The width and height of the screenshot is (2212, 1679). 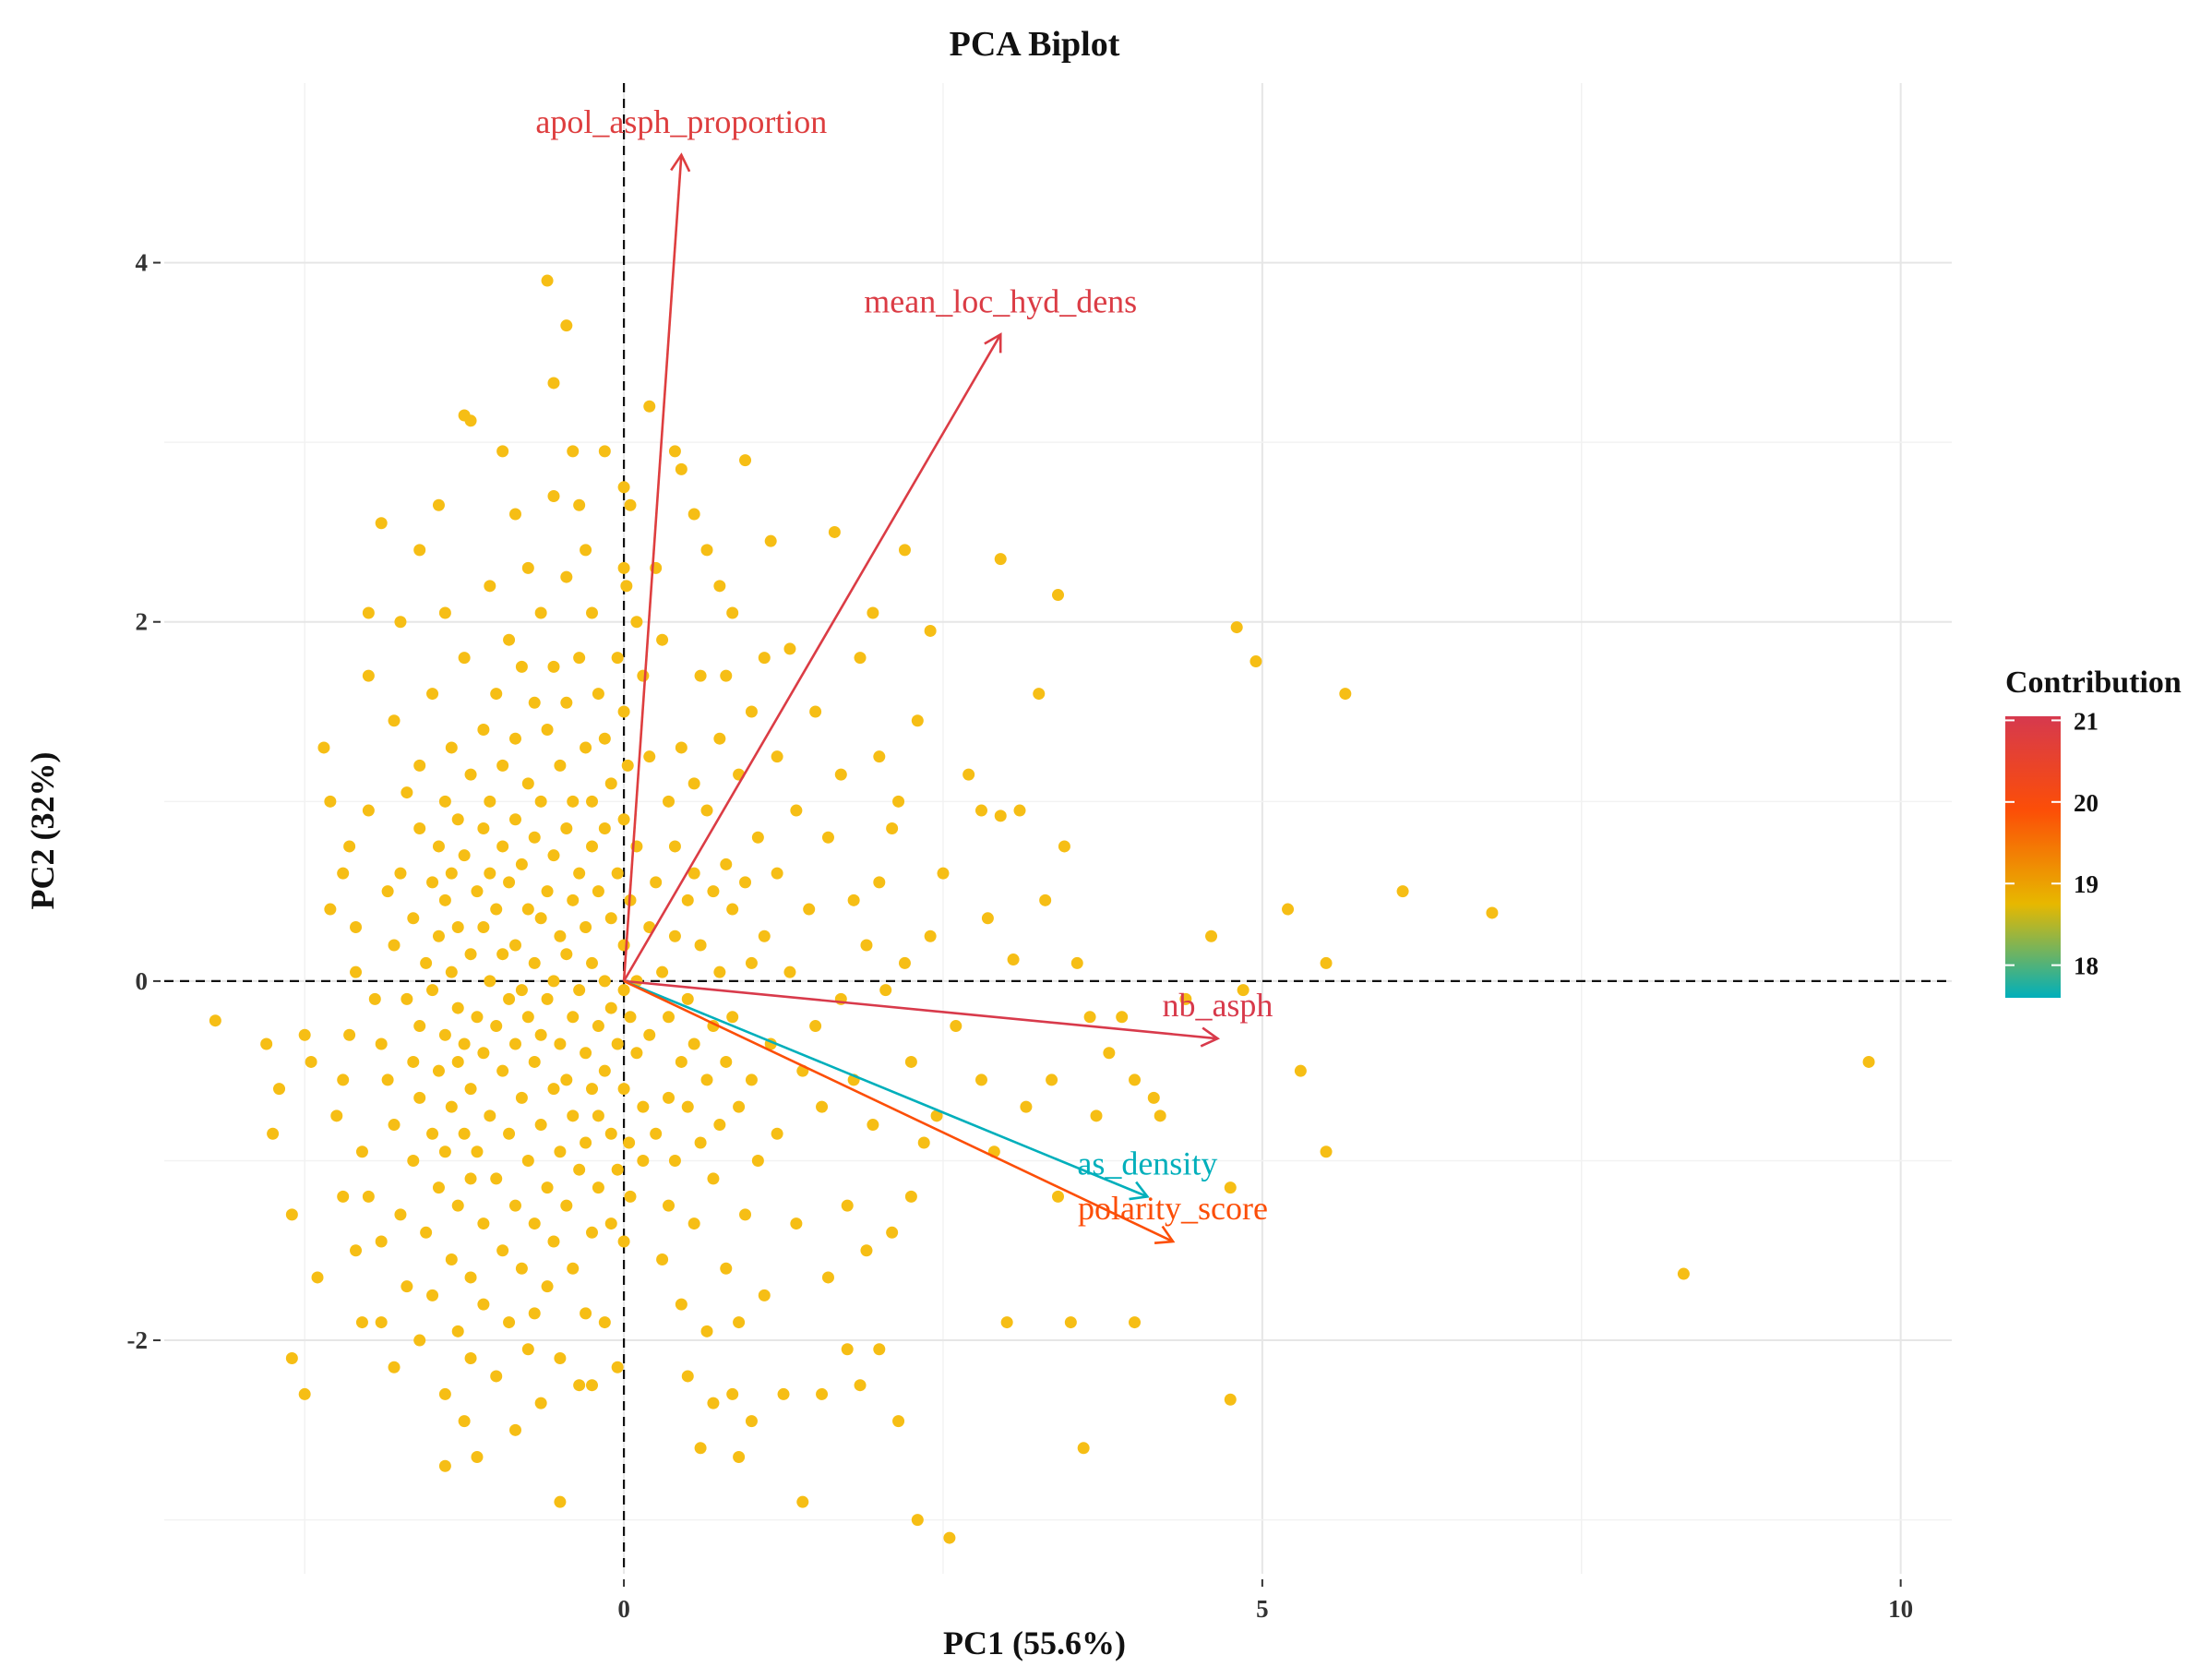 What do you see at coordinates (2086, 803) in the screenshot?
I see `legend-tick-label: 20` at bounding box center [2086, 803].